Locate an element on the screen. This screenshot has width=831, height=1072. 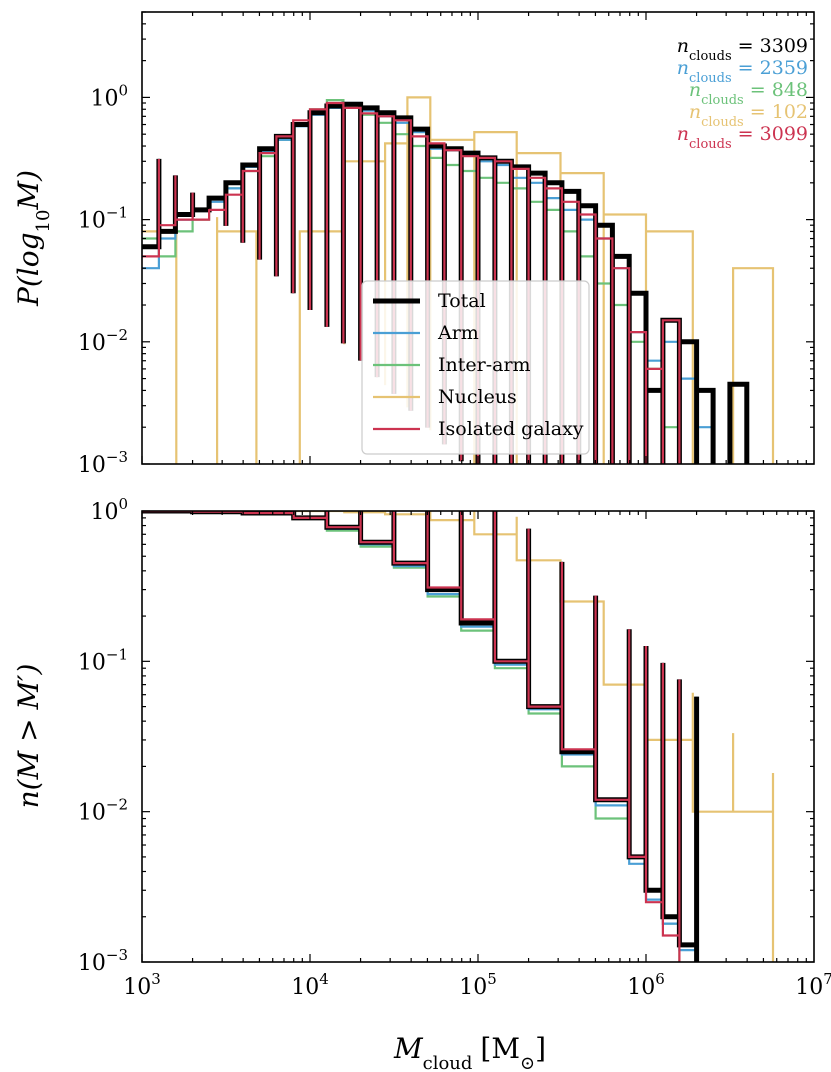
legend: Total Arm Inter-arm Nucleus Isolated galaxy is located at coordinates (475, 367).